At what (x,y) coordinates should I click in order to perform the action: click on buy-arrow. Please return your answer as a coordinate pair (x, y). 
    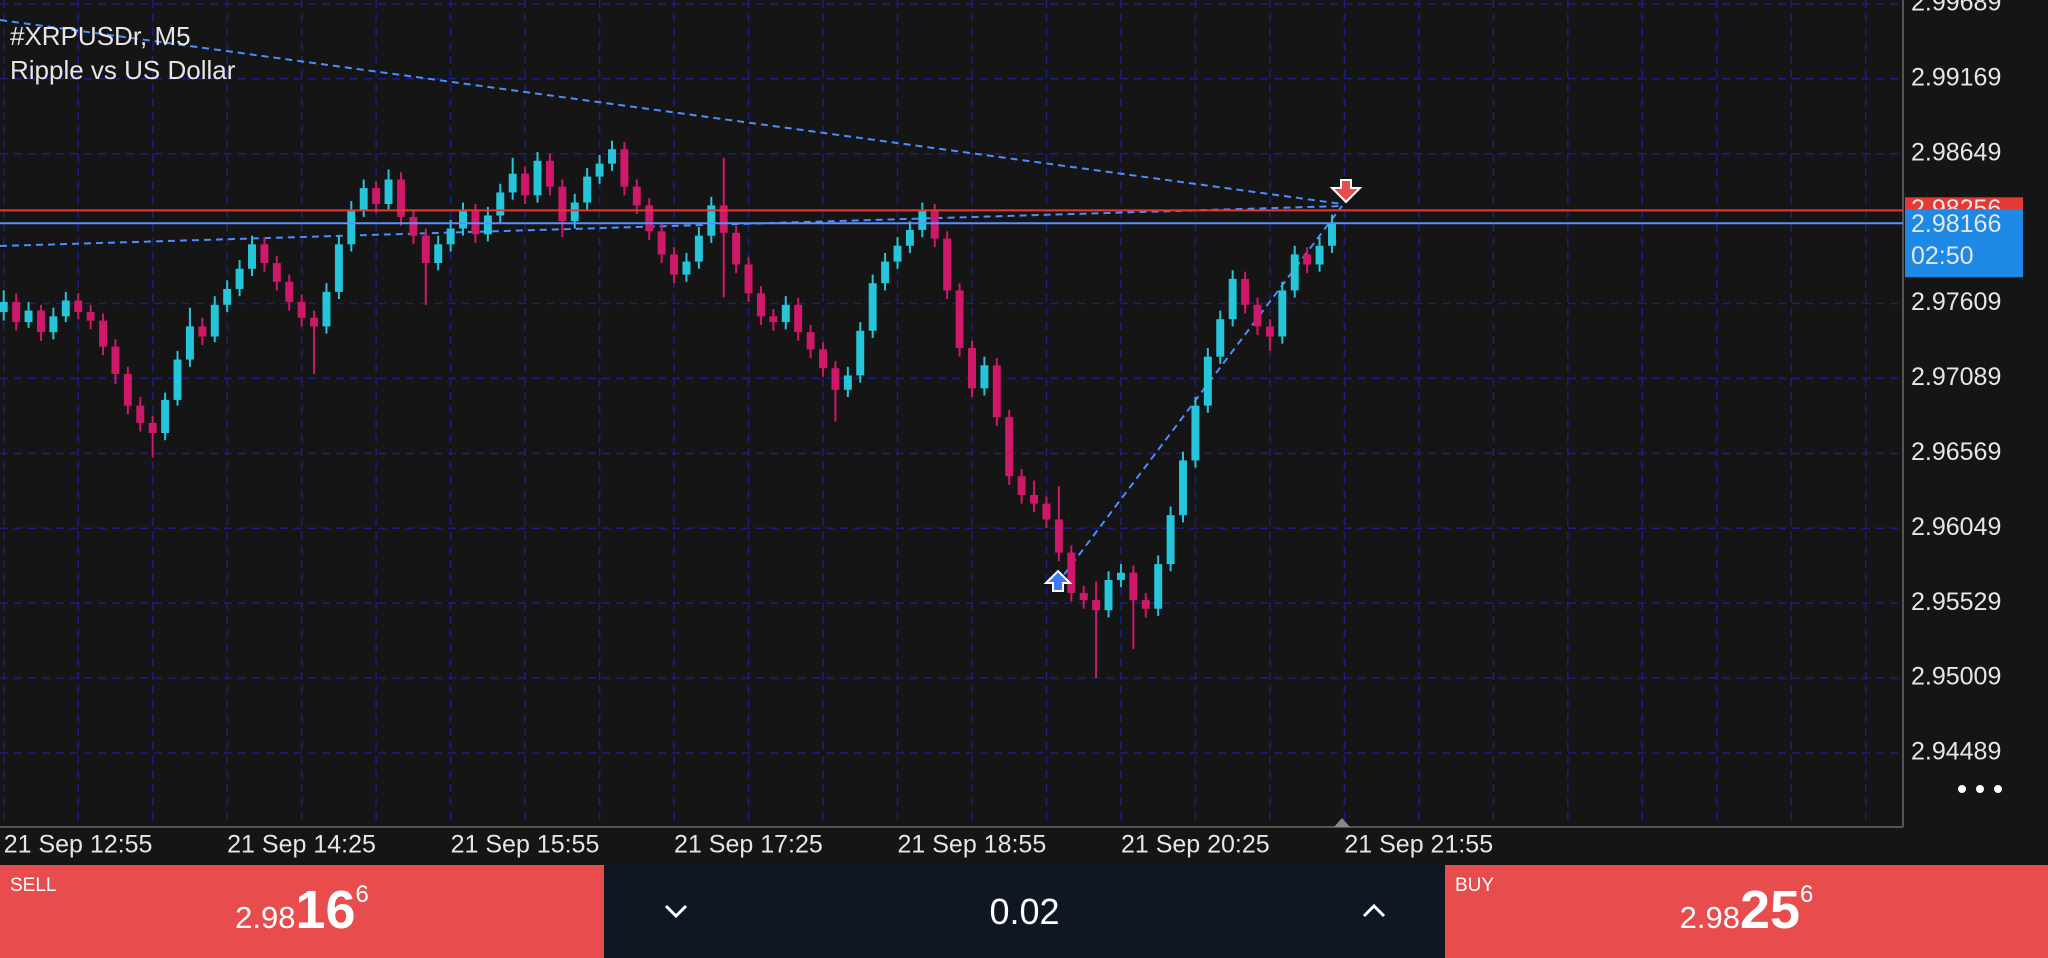
    Looking at the image, I should click on (1058, 580).